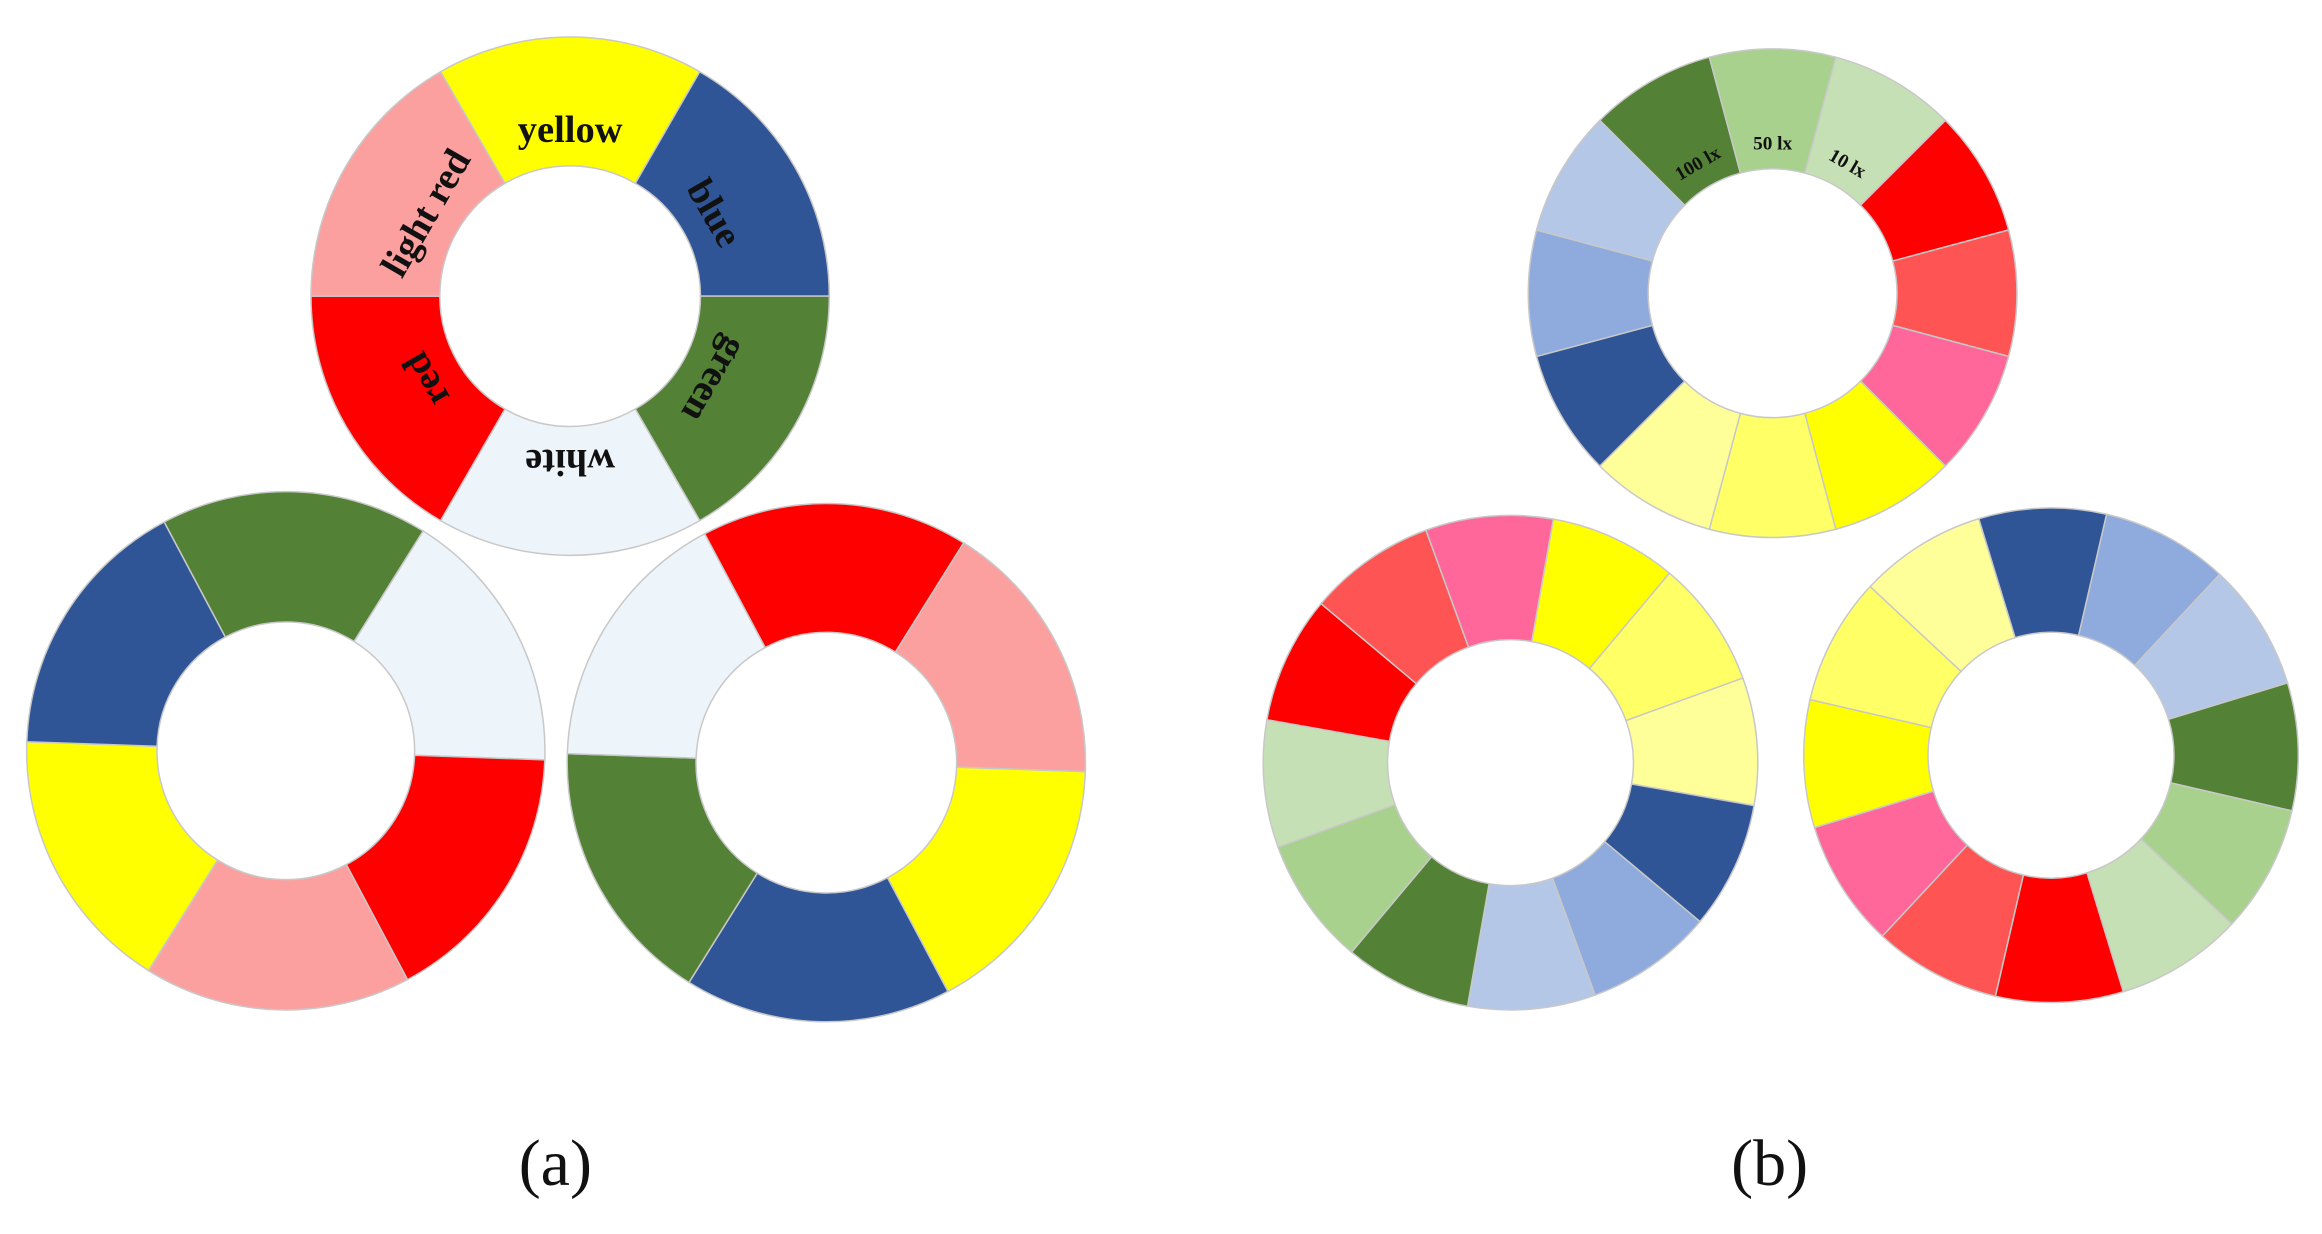 Image resolution: width=2322 pixels, height=1234 pixels. What do you see at coordinates (555, 1163) in the screenshot?
I see `panel-label: (a)` at bounding box center [555, 1163].